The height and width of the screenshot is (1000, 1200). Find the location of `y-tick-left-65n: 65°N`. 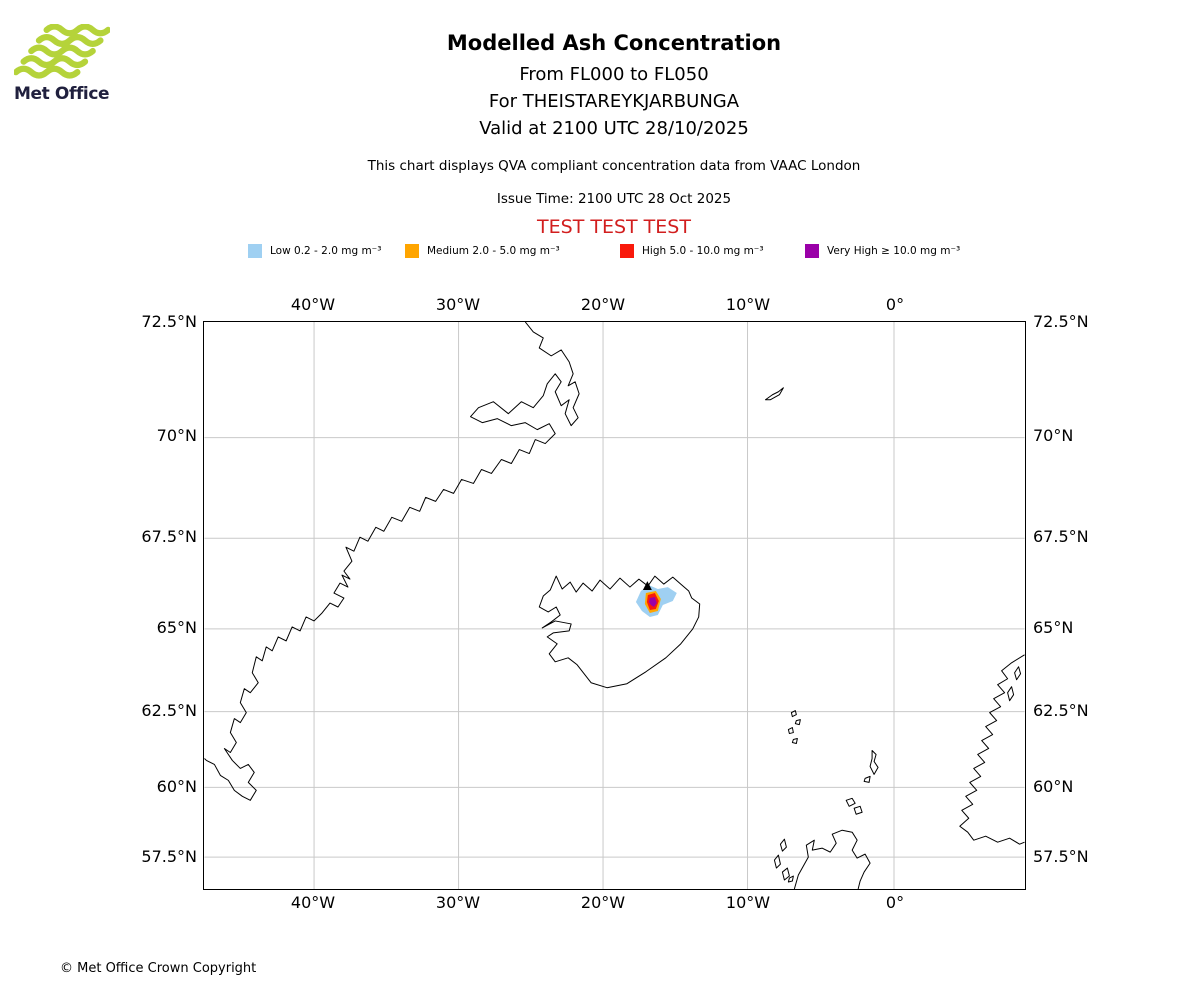

y-tick-left-65n: 65°N is located at coordinates (176, 627).